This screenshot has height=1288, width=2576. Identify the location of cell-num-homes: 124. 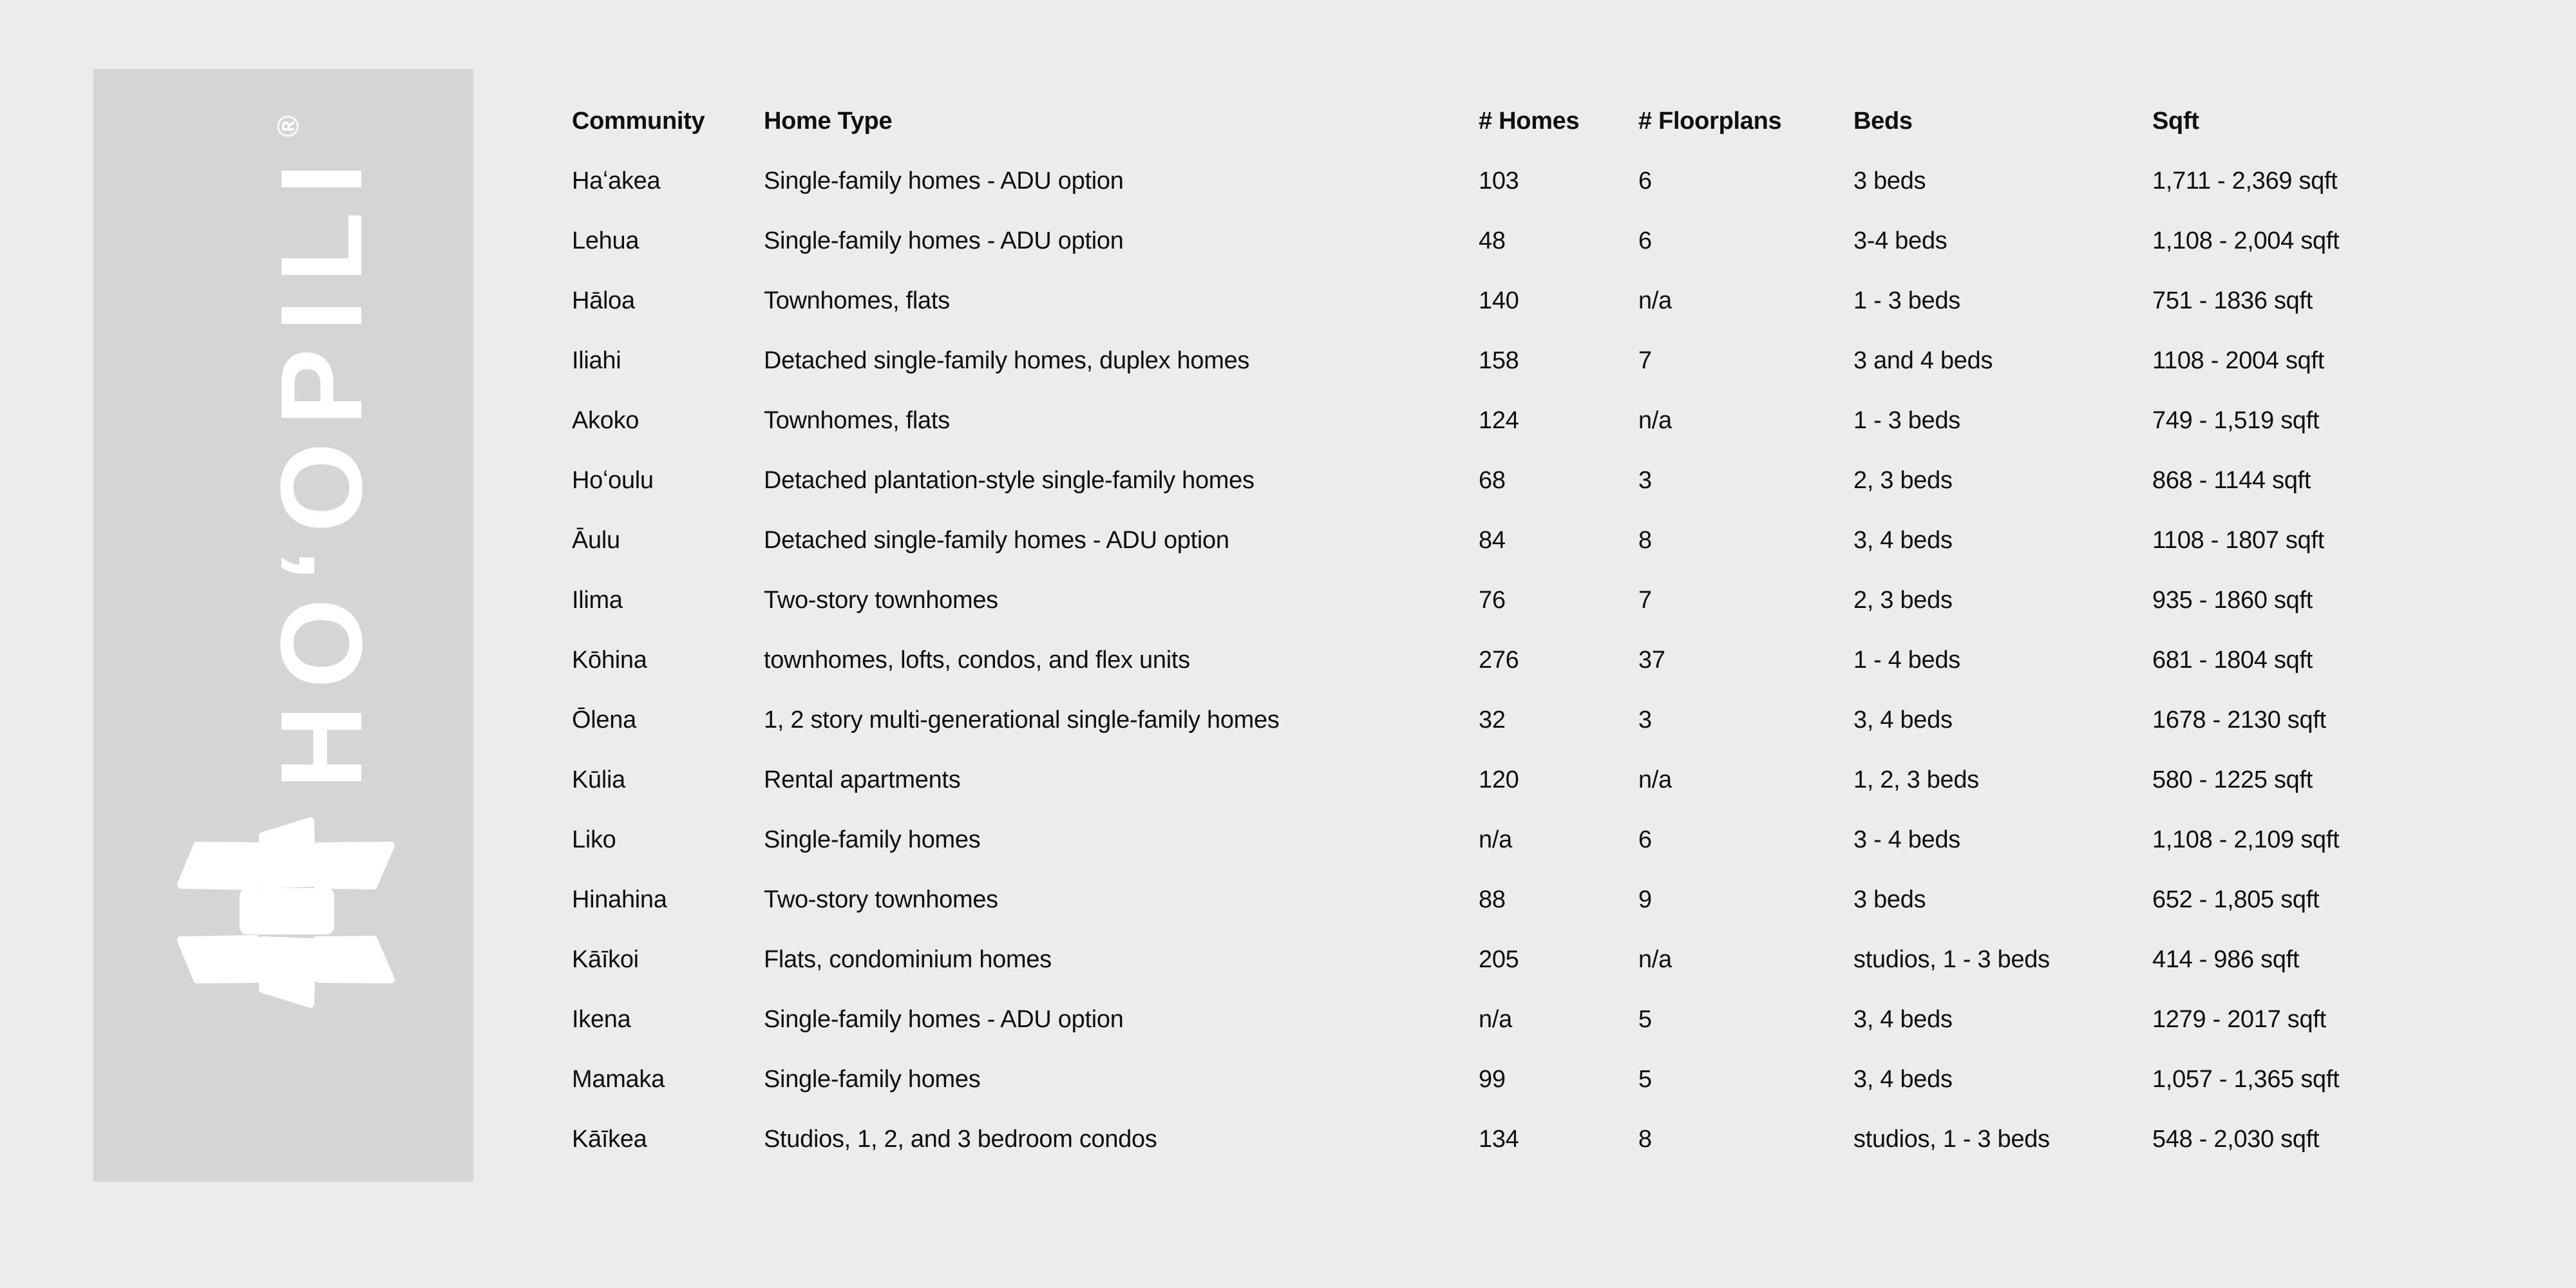
(1499, 420).